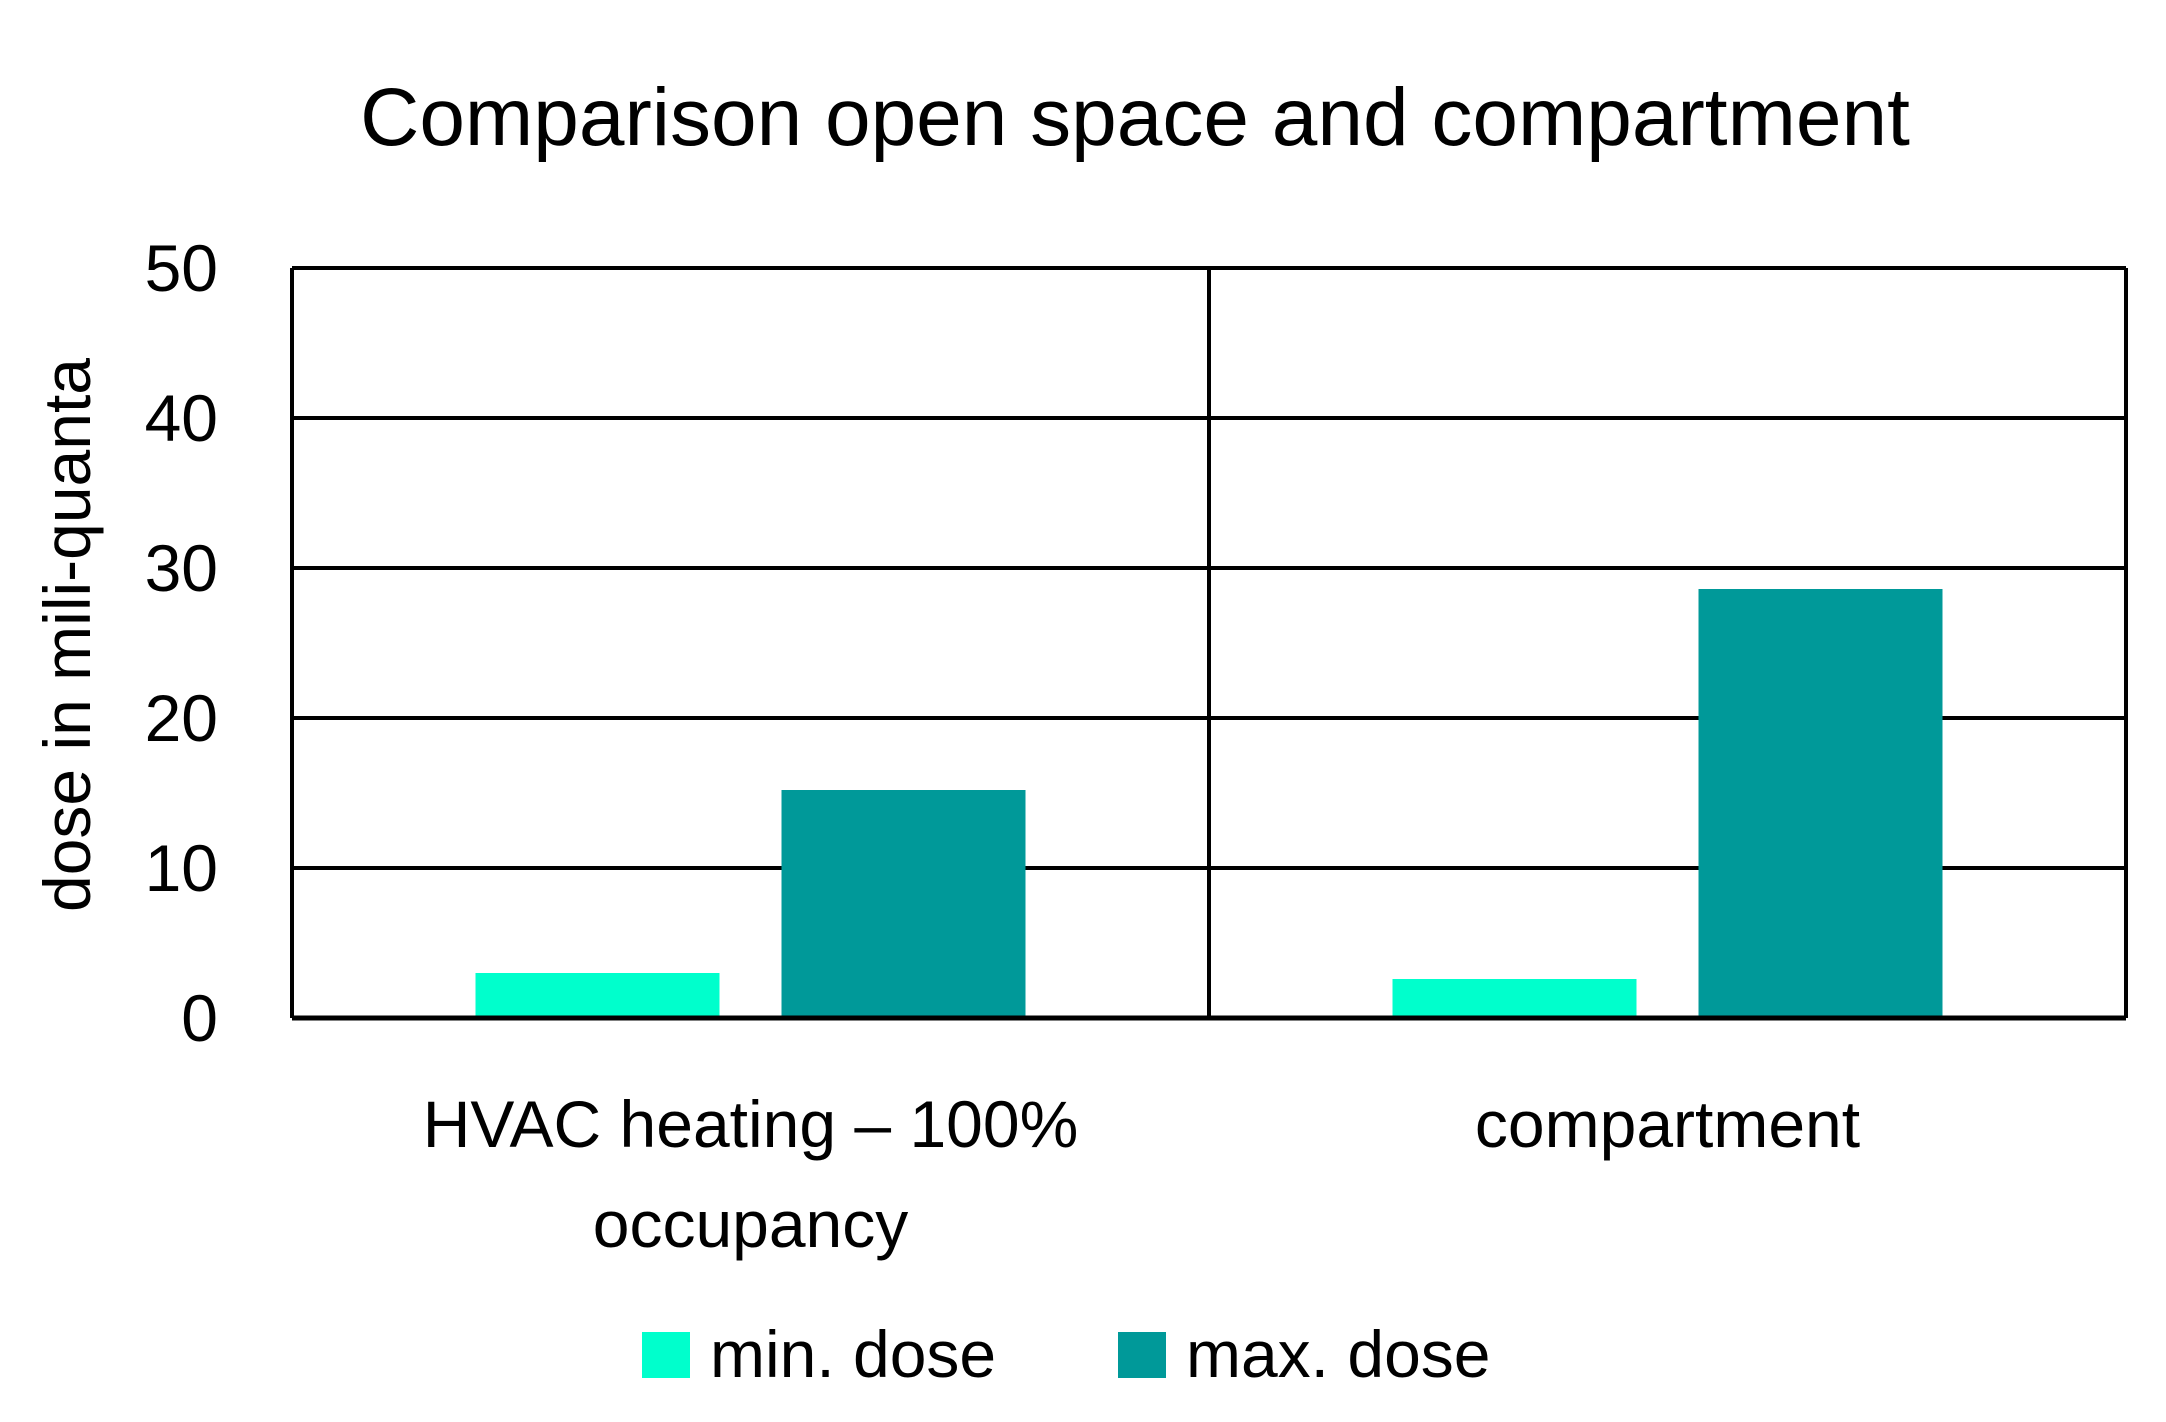  I want to click on y-tick-label: 50, so click(181, 268).